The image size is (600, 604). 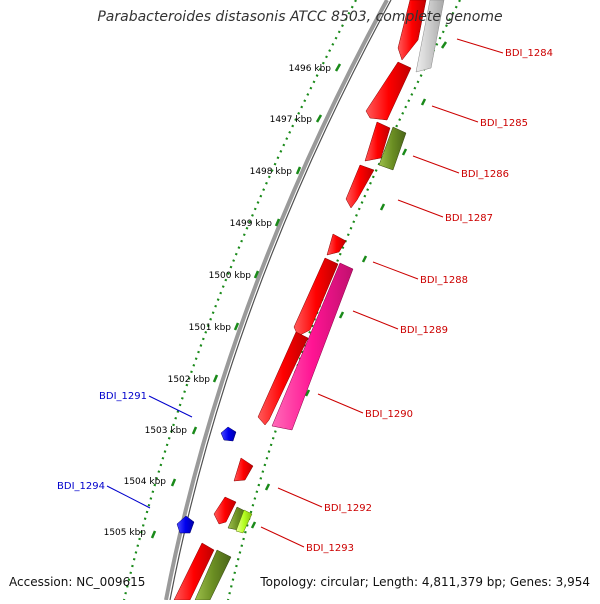 I want to click on label-leaders-left, so click(x=149, y=452).